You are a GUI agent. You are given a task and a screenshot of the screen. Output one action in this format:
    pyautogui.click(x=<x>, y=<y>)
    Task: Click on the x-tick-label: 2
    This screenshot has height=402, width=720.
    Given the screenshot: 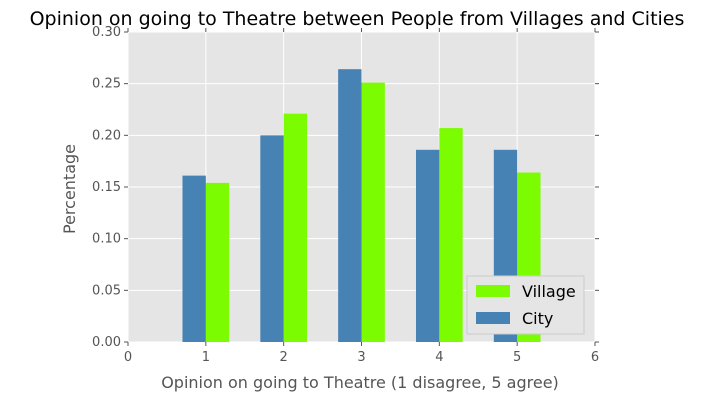 What is the action you would take?
    pyautogui.click(x=284, y=357)
    